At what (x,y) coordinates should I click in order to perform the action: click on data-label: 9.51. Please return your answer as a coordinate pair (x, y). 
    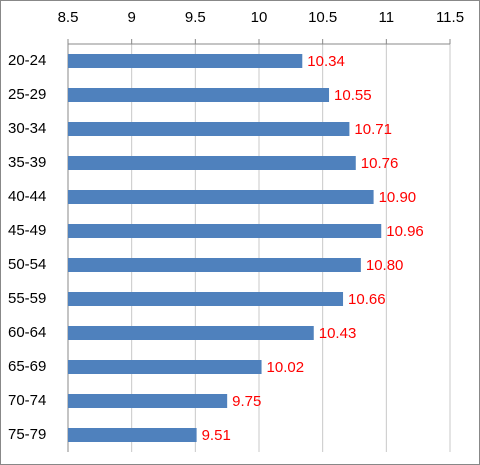
    Looking at the image, I should click on (216, 435).